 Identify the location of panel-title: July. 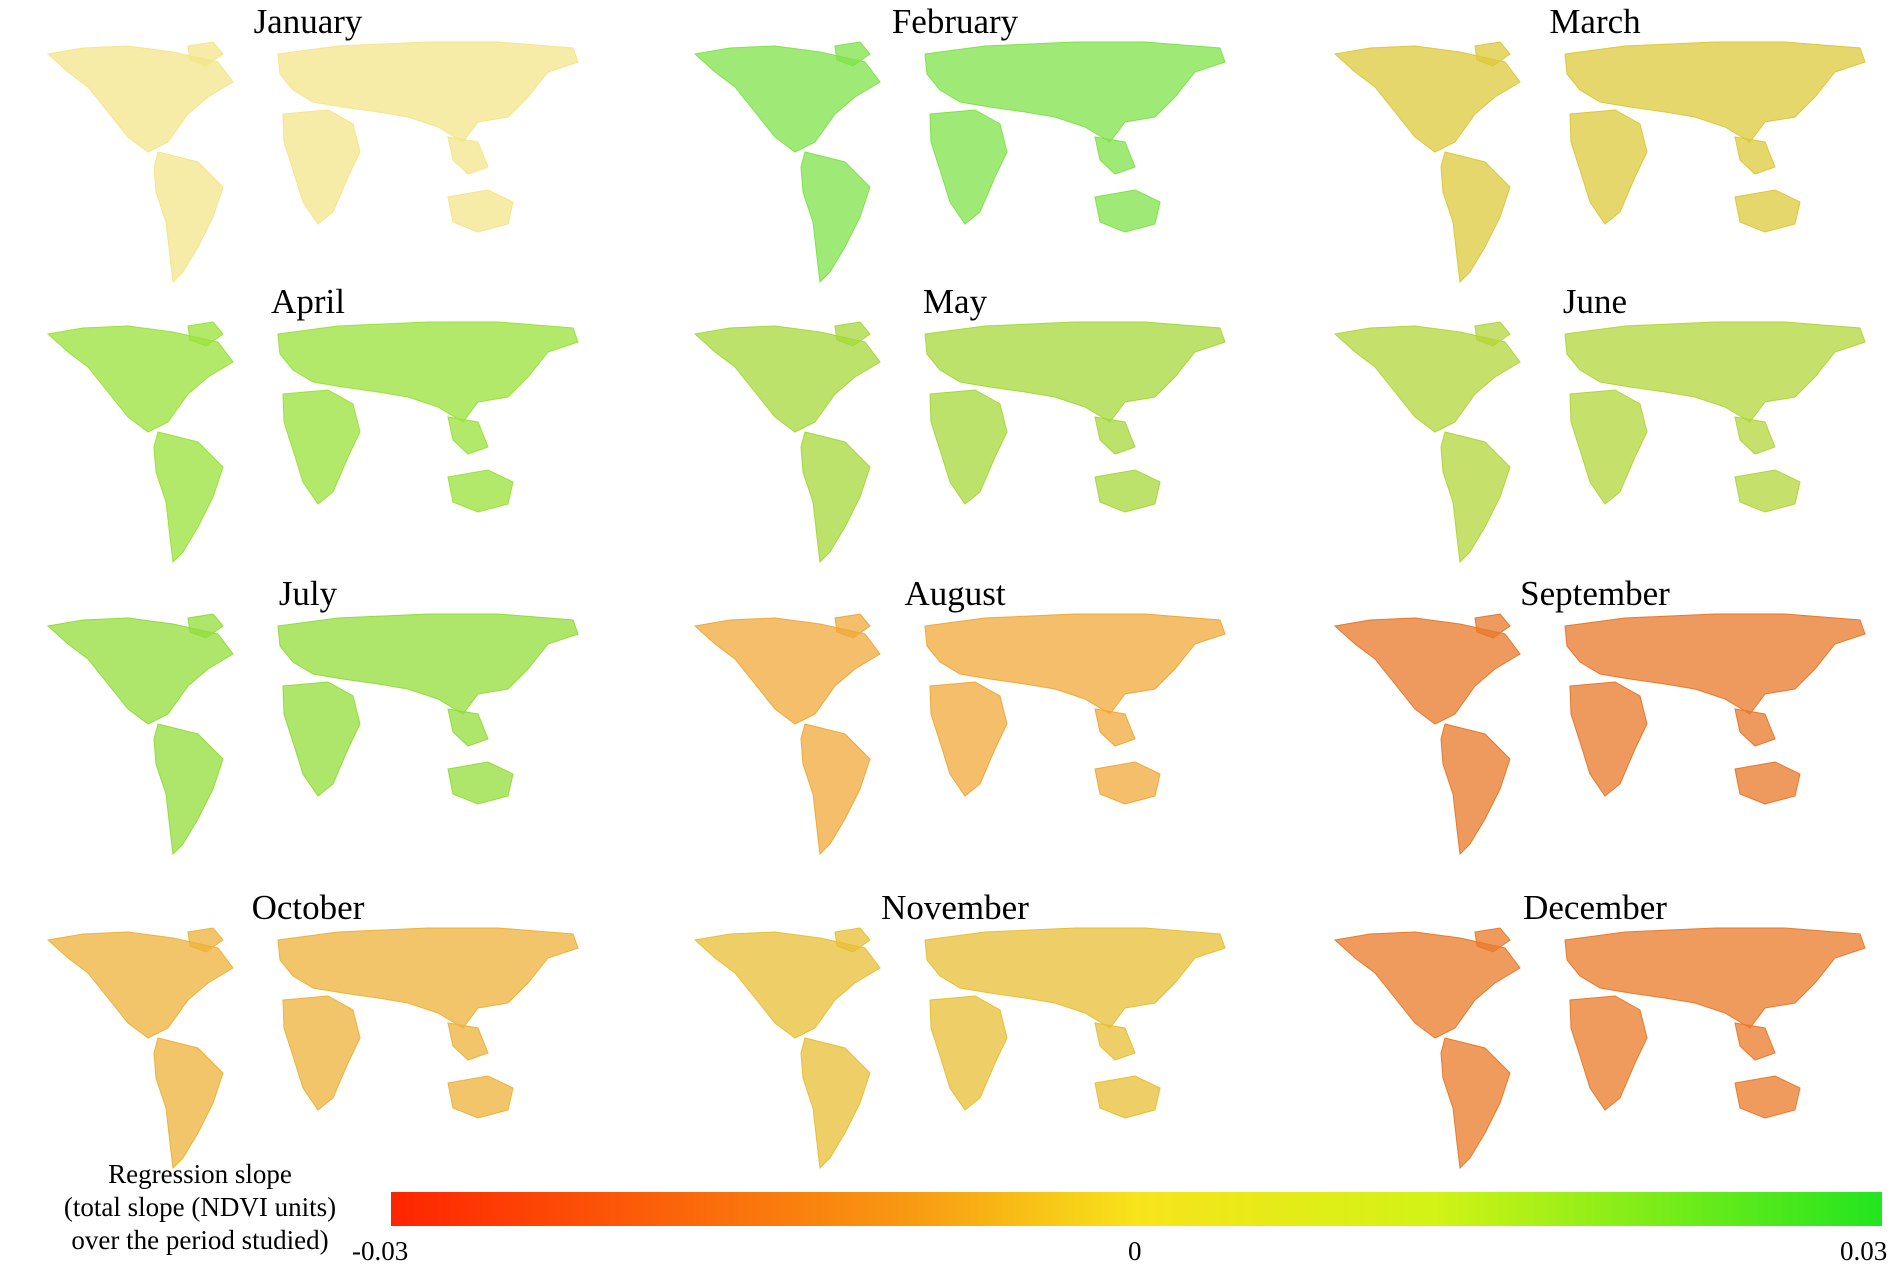
(308, 593).